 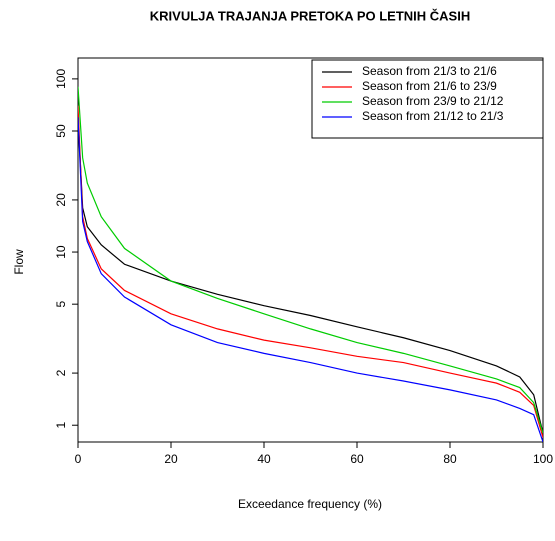 What do you see at coordinates (433, 101) in the screenshot?
I see `legend-label: Season from 23/9 to 21/12` at bounding box center [433, 101].